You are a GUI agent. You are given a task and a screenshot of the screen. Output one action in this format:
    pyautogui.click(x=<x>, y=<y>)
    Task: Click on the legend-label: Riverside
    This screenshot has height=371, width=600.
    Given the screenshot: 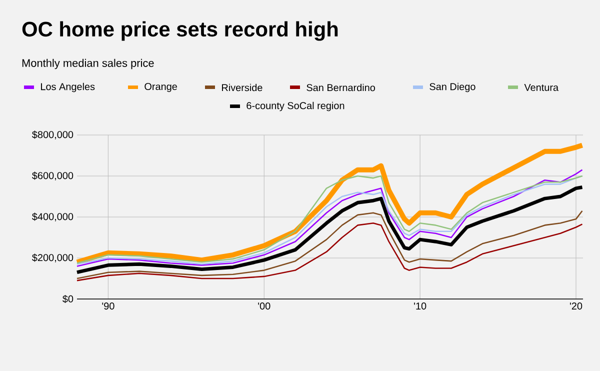 What is the action you would take?
    pyautogui.click(x=242, y=88)
    